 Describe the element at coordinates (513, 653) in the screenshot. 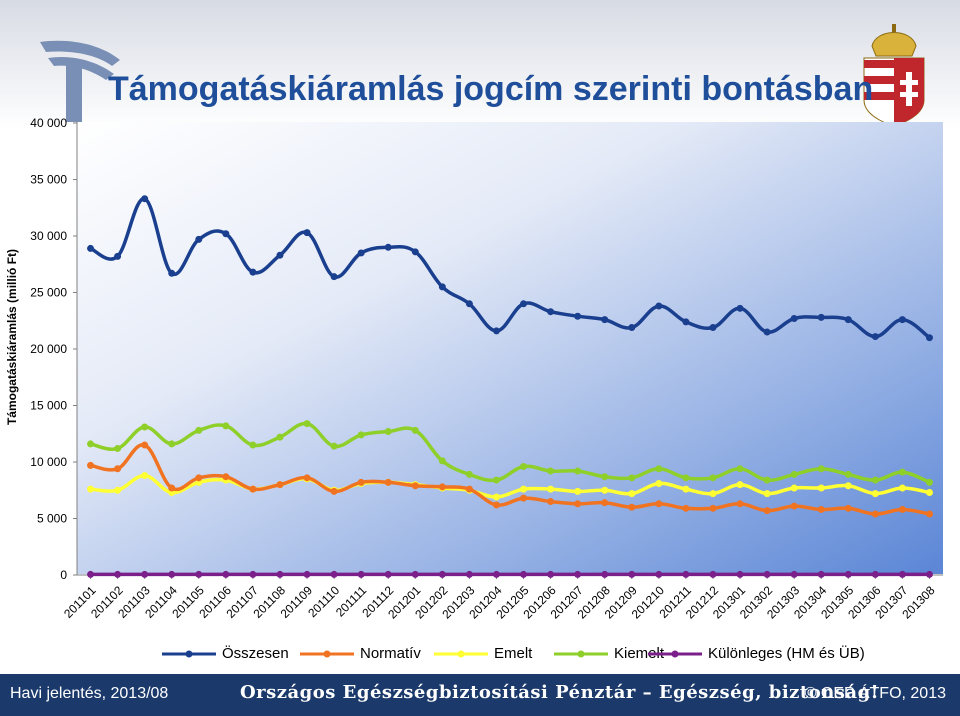

I see `legend-label-emelt: Emelt` at that location.